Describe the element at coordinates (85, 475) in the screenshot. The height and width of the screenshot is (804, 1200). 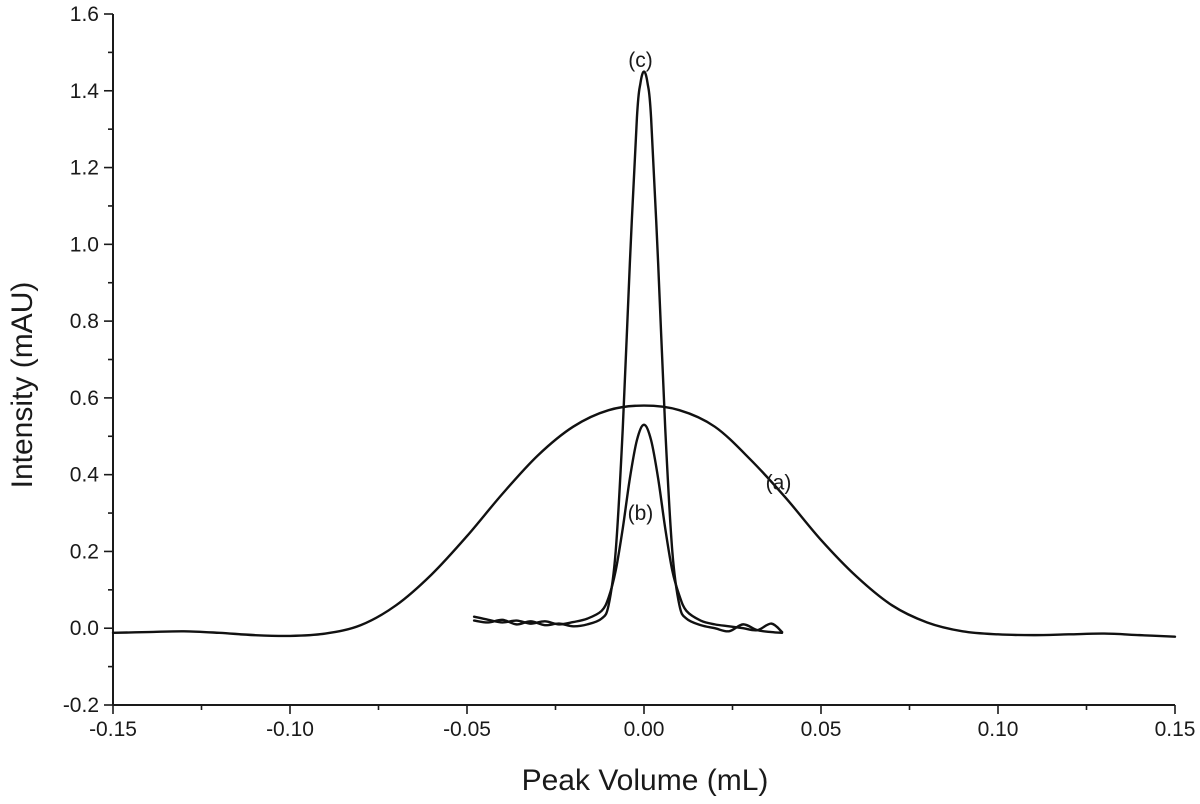
I see `y-tick-label: 0.4` at that location.